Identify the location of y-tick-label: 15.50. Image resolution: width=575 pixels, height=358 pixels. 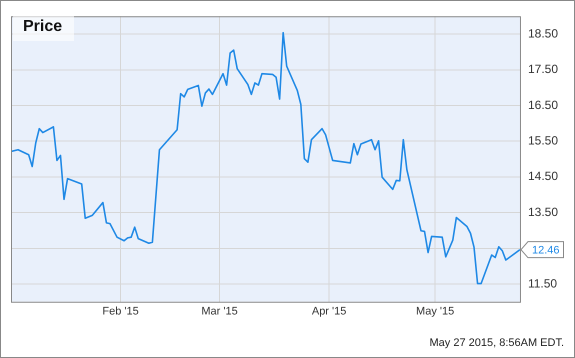
(543, 140).